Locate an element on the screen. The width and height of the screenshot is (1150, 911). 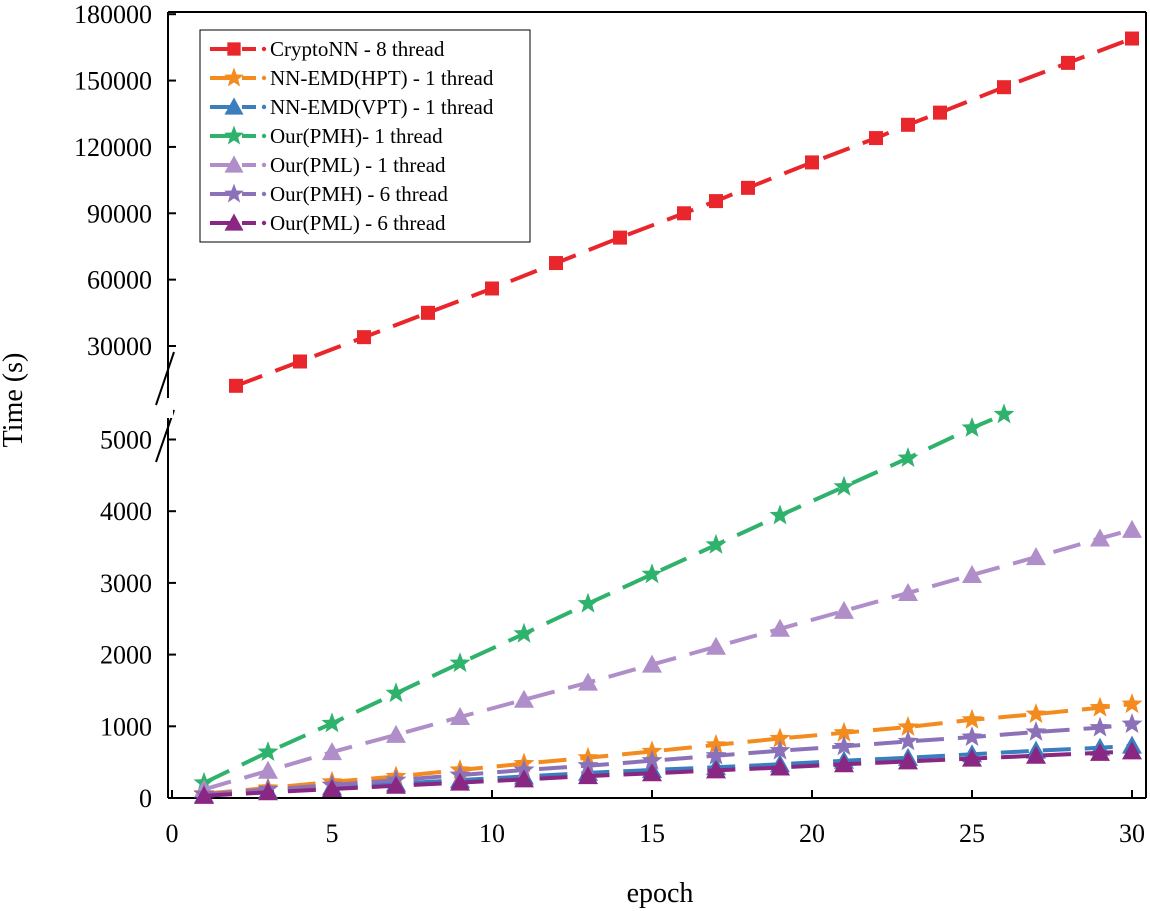
legend-label: Our(PMH) - 6 thread is located at coordinates (359, 194).